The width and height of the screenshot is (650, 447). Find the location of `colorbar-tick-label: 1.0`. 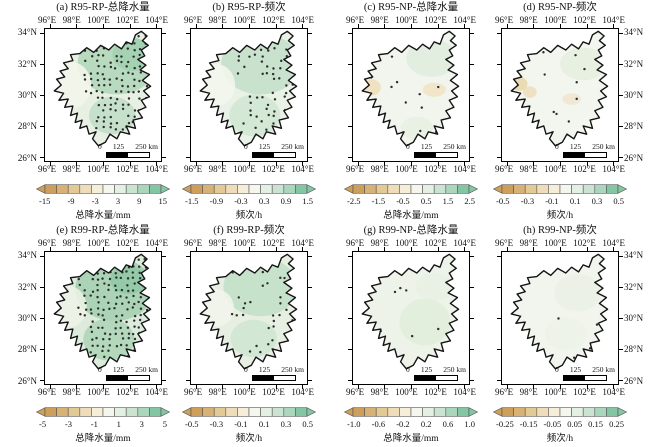

colorbar-tick-label: 1.0 is located at coordinates (469, 424).